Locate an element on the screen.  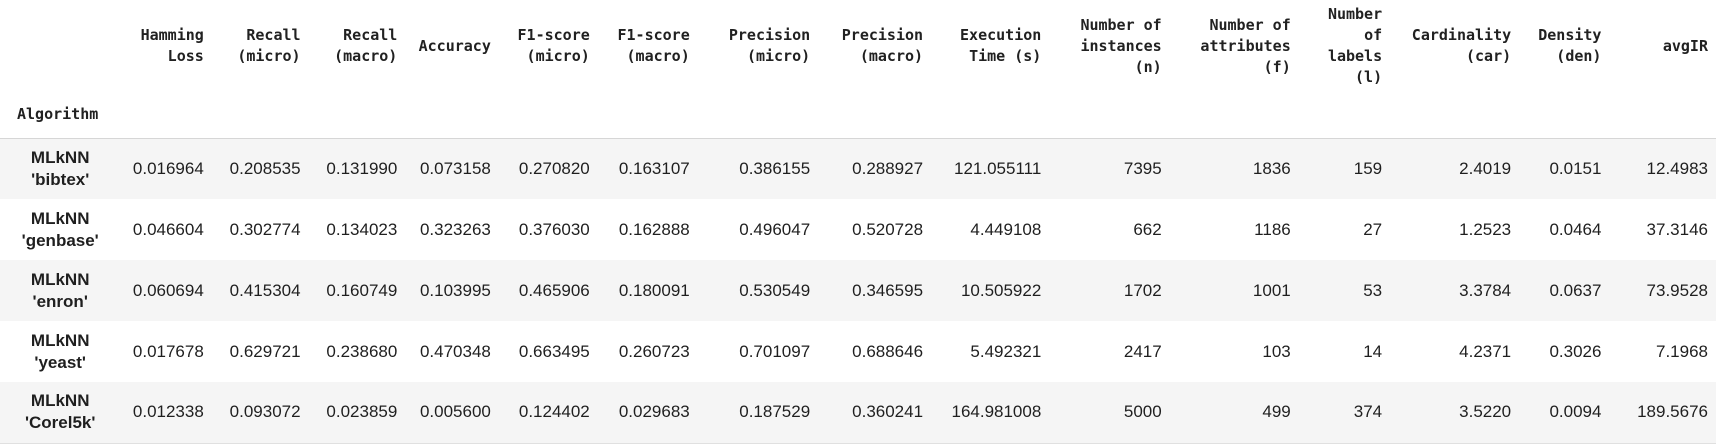
table-cell: 3.5220 is located at coordinates (1485, 412).